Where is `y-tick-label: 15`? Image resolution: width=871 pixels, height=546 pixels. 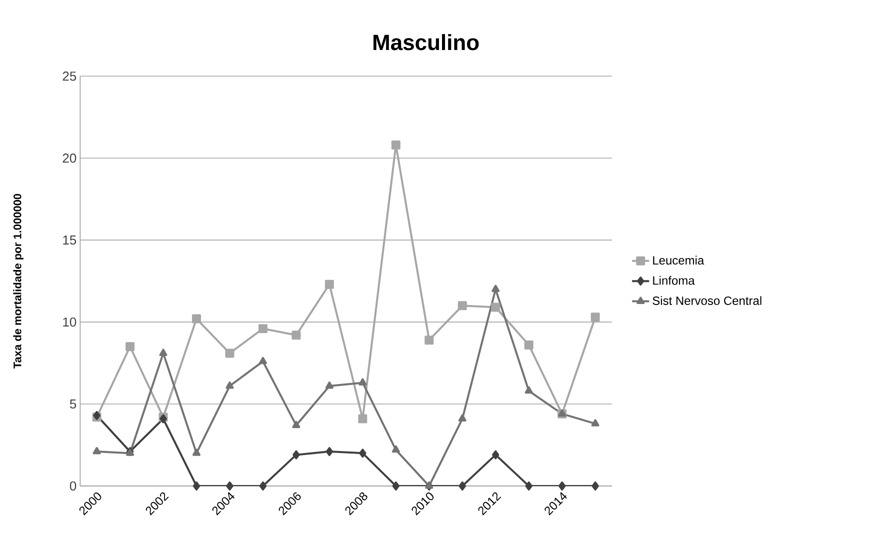 y-tick-label: 15 is located at coordinates (69, 240).